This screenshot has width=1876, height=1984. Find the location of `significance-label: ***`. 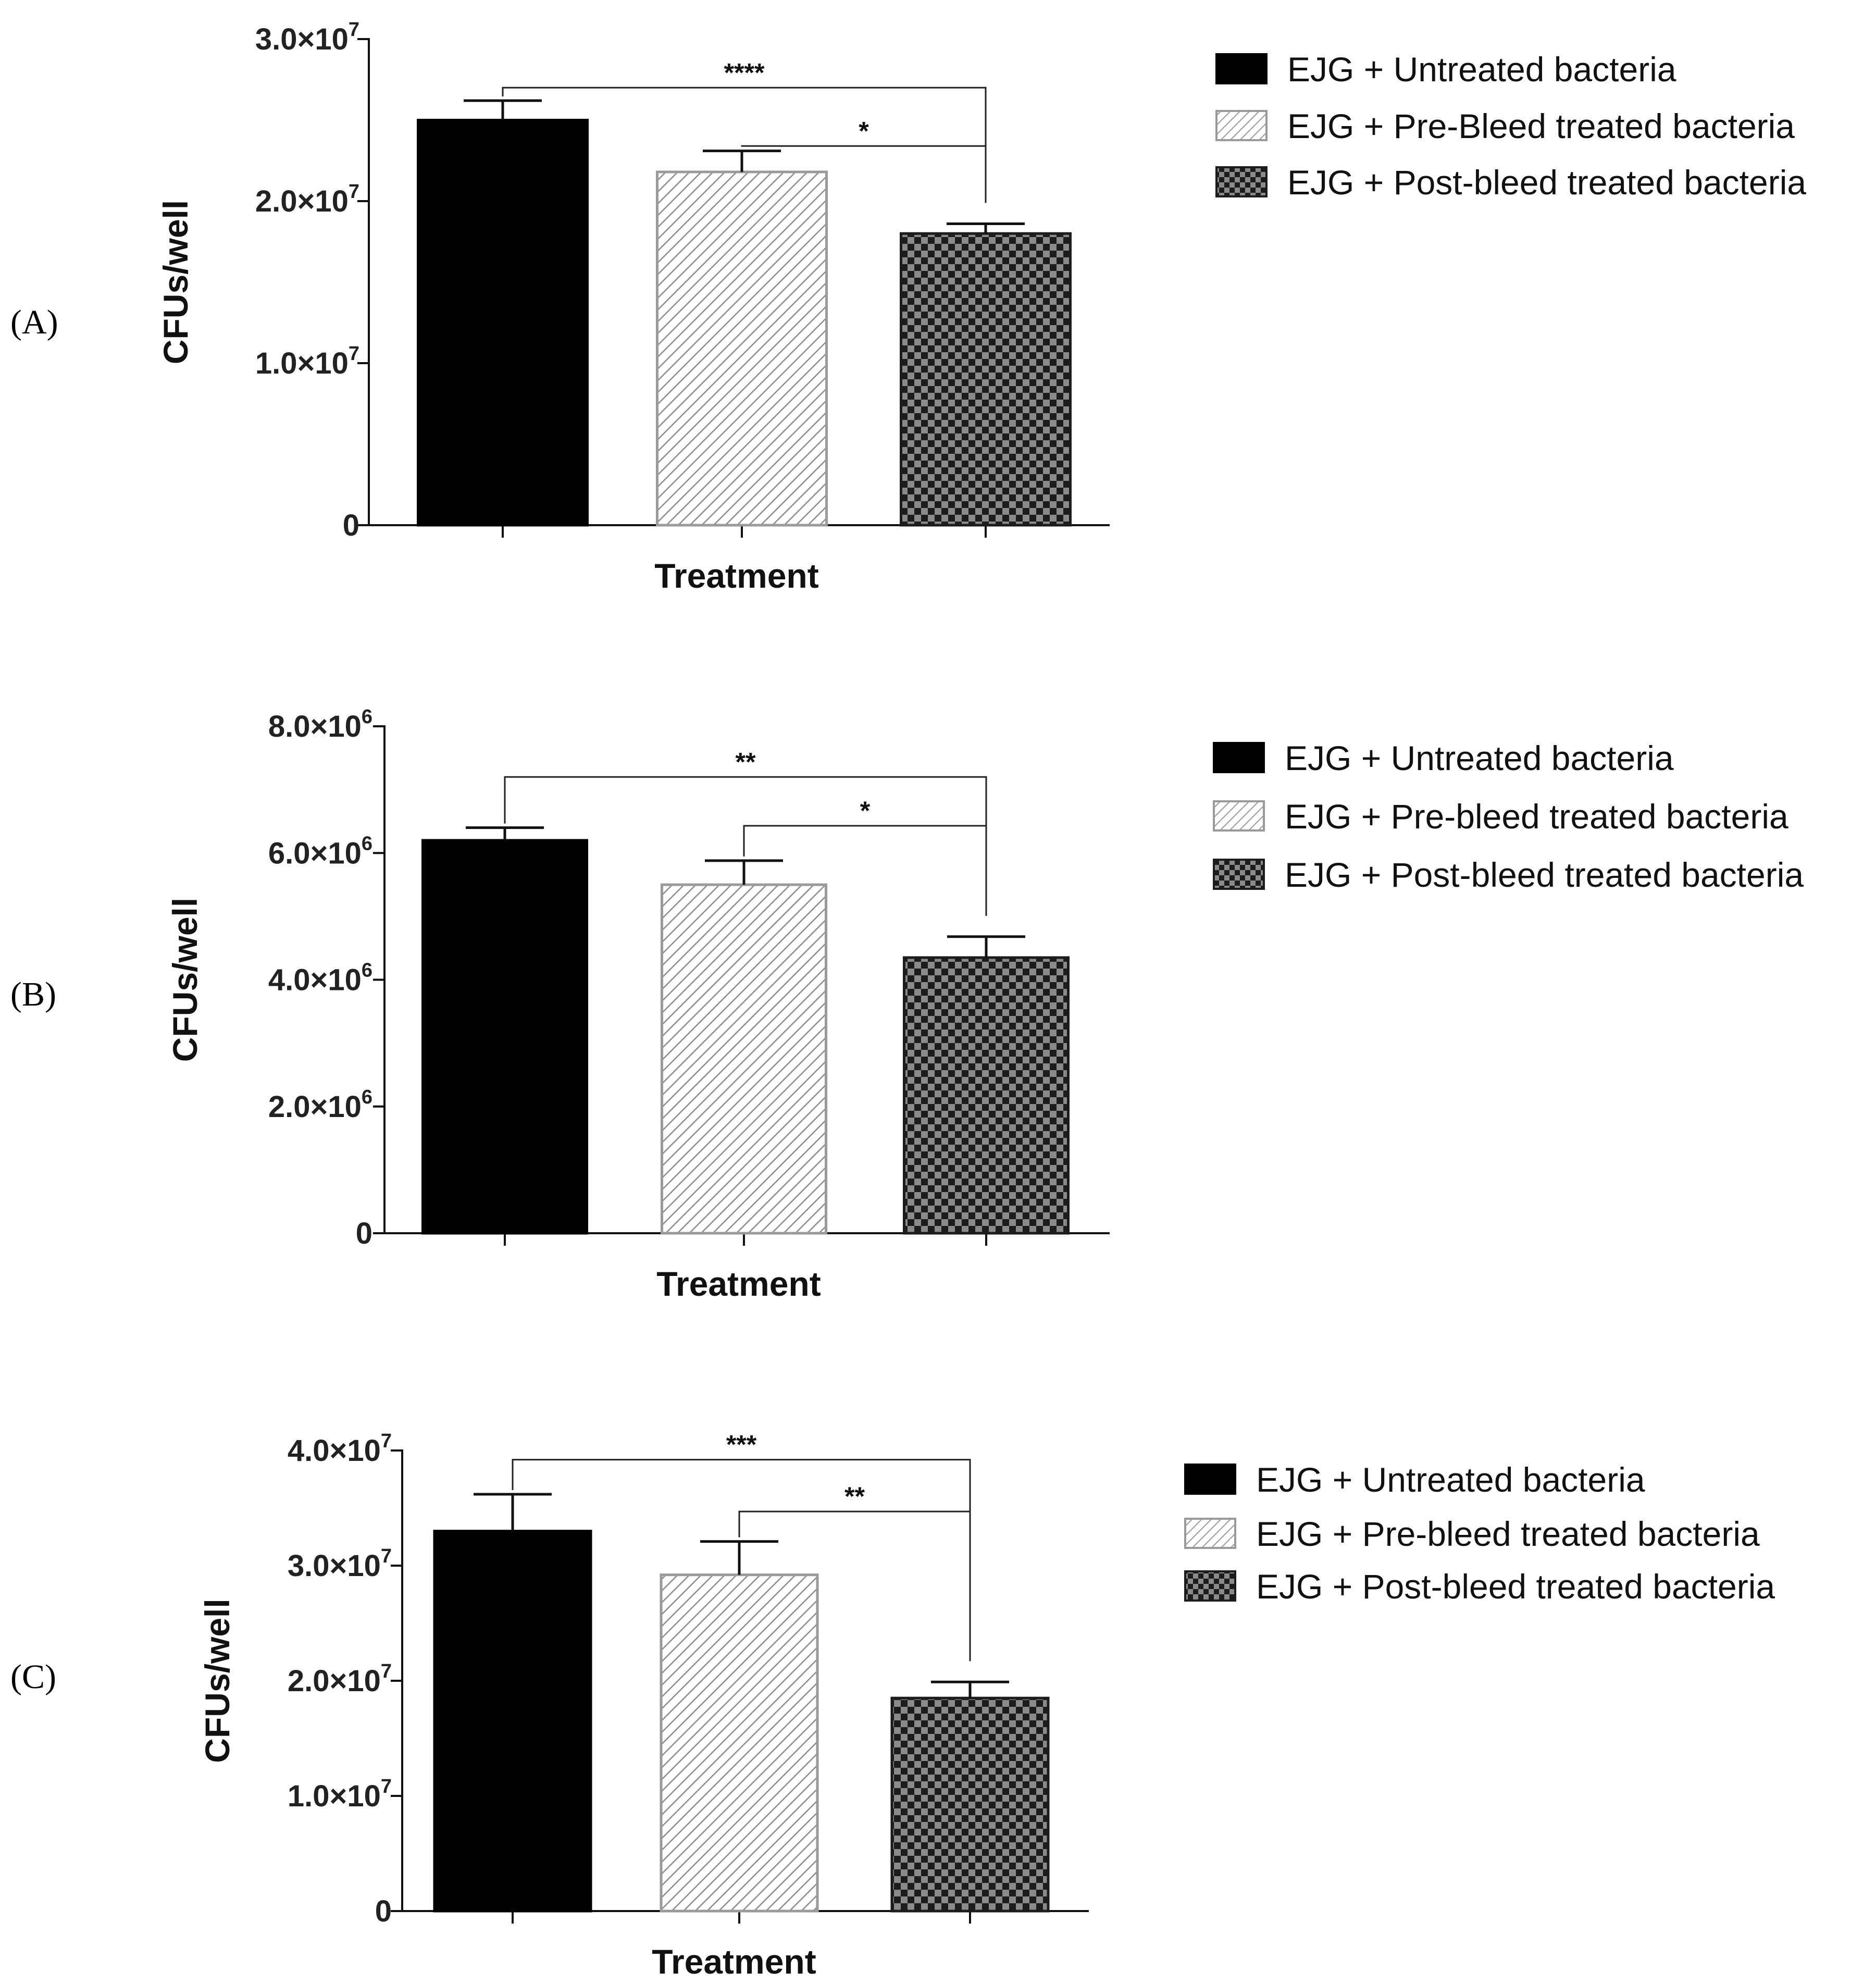

significance-label: *** is located at coordinates (741, 1445).